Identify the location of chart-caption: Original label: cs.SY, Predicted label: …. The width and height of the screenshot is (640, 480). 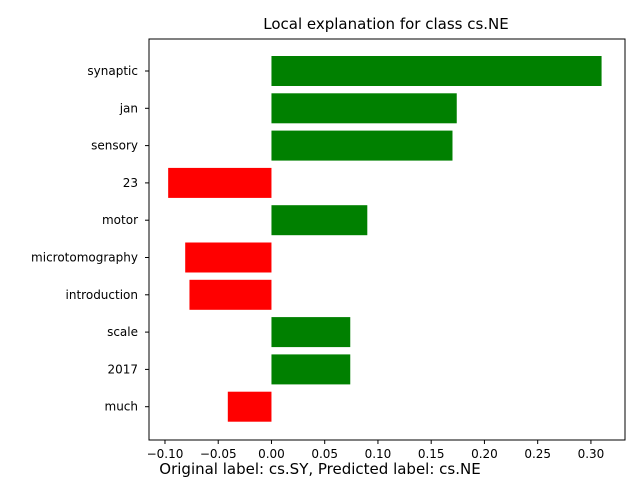
(319, 469).